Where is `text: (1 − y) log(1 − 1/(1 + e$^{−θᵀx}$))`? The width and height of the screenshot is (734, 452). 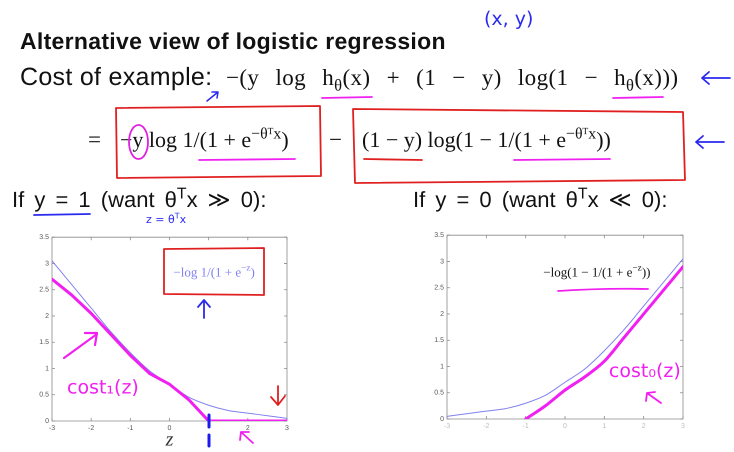
text: (1 − y) log(1 − 1/(1 + e$^{−θᵀx}$)) is located at coordinates (486, 139).